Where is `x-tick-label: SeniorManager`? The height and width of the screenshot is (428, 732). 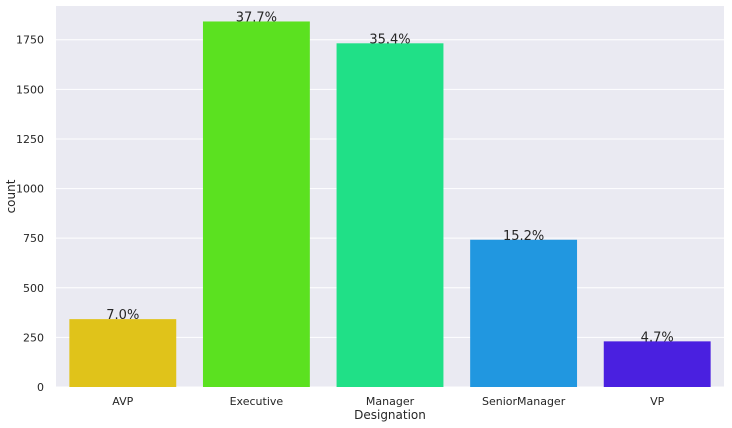 x-tick-label: SeniorManager is located at coordinates (524, 401).